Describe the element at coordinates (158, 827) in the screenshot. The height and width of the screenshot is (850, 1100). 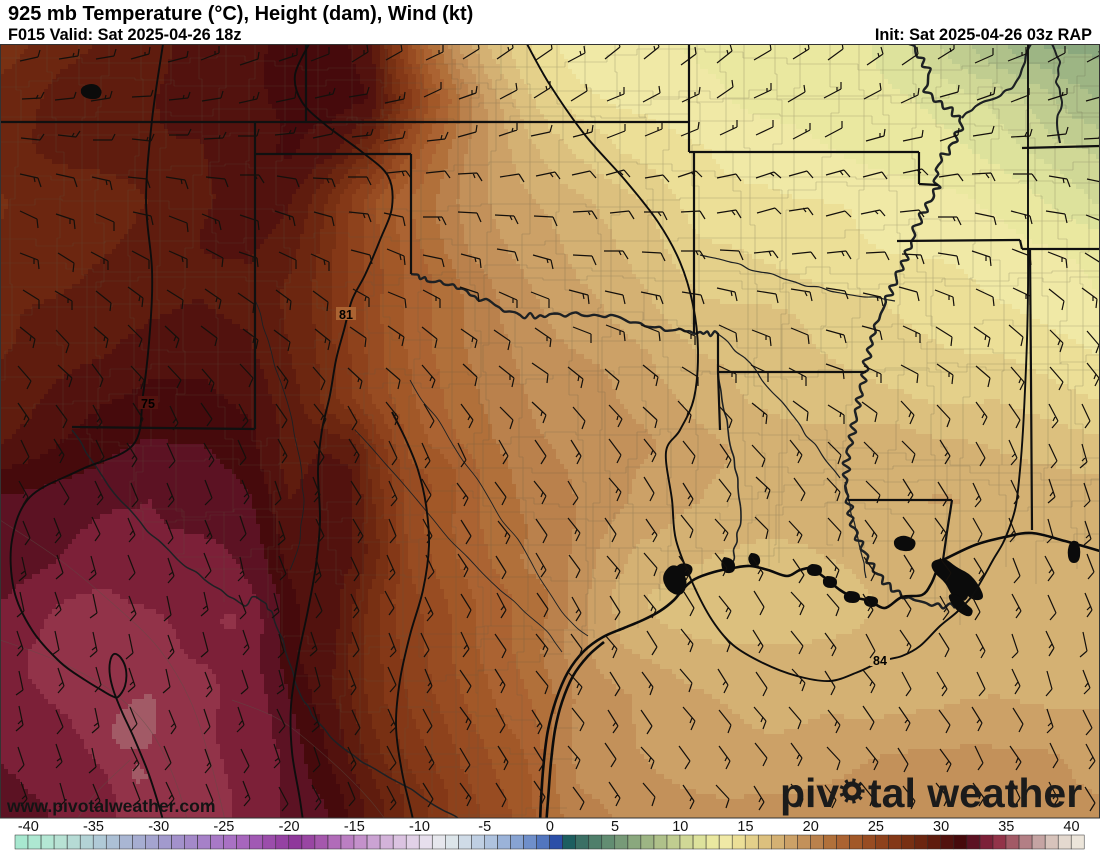
I see `svg-text: -30` at that location.